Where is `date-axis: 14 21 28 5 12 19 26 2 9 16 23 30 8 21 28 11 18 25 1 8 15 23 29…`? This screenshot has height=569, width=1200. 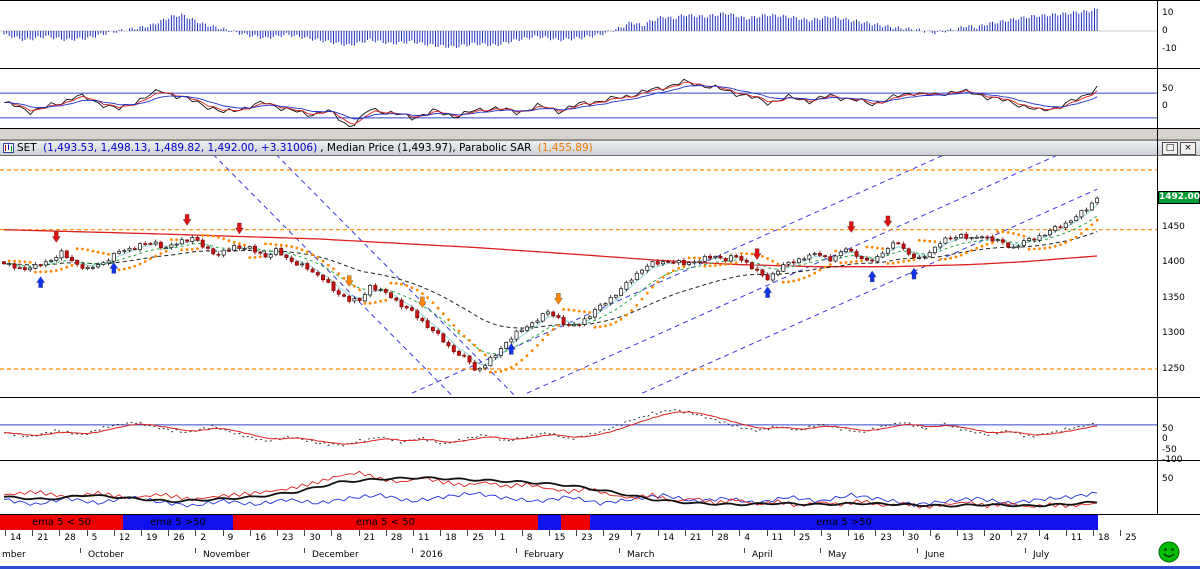
date-axis: 14 21 28 5 12 19 26 2 9 16 23 30 8 21 28 11 18 25 1 8 15 23 29… is located at coordinates (600, 548).